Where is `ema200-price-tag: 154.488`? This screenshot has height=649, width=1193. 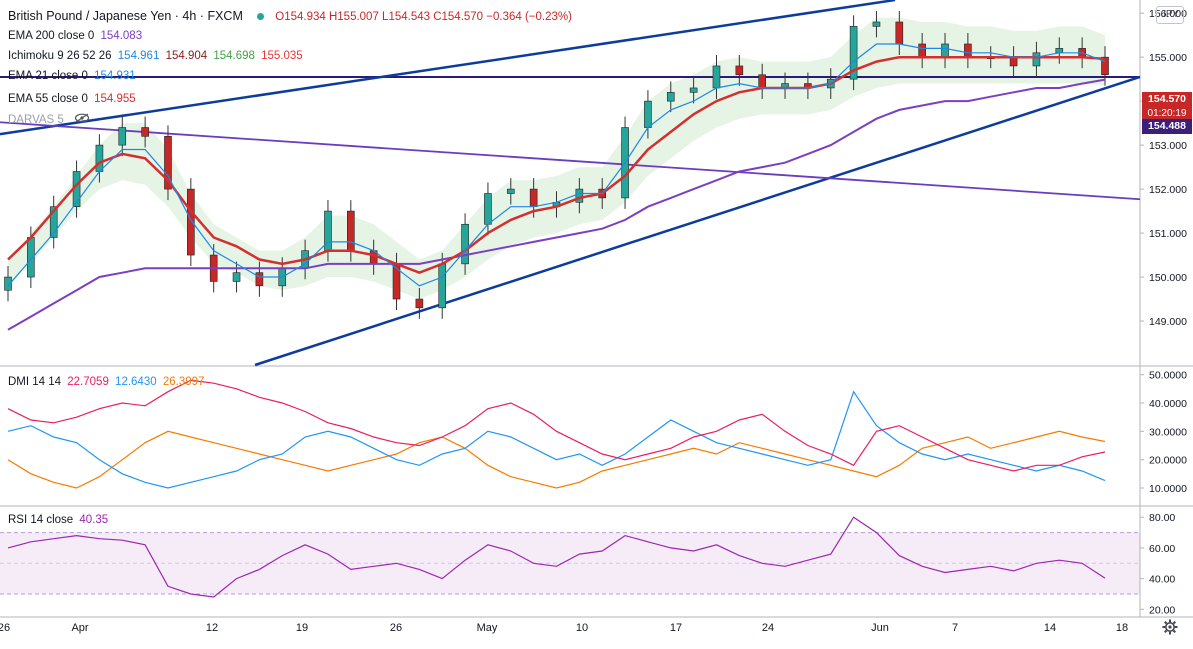
ema200-price-tag: 154.488 is located at coordinates (1167, 126).